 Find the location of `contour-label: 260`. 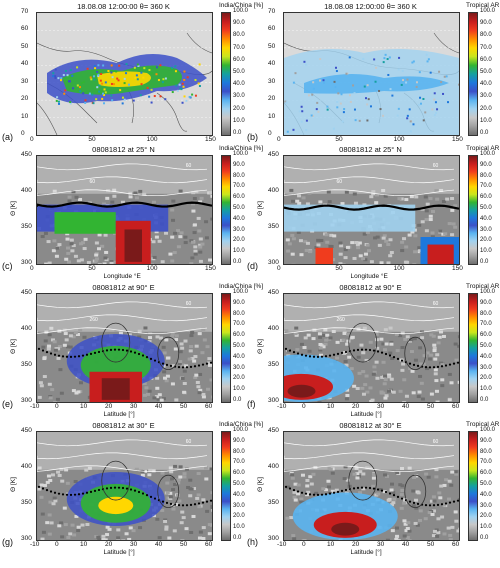

contour-label: 260 is located at coordinates (94, 320).